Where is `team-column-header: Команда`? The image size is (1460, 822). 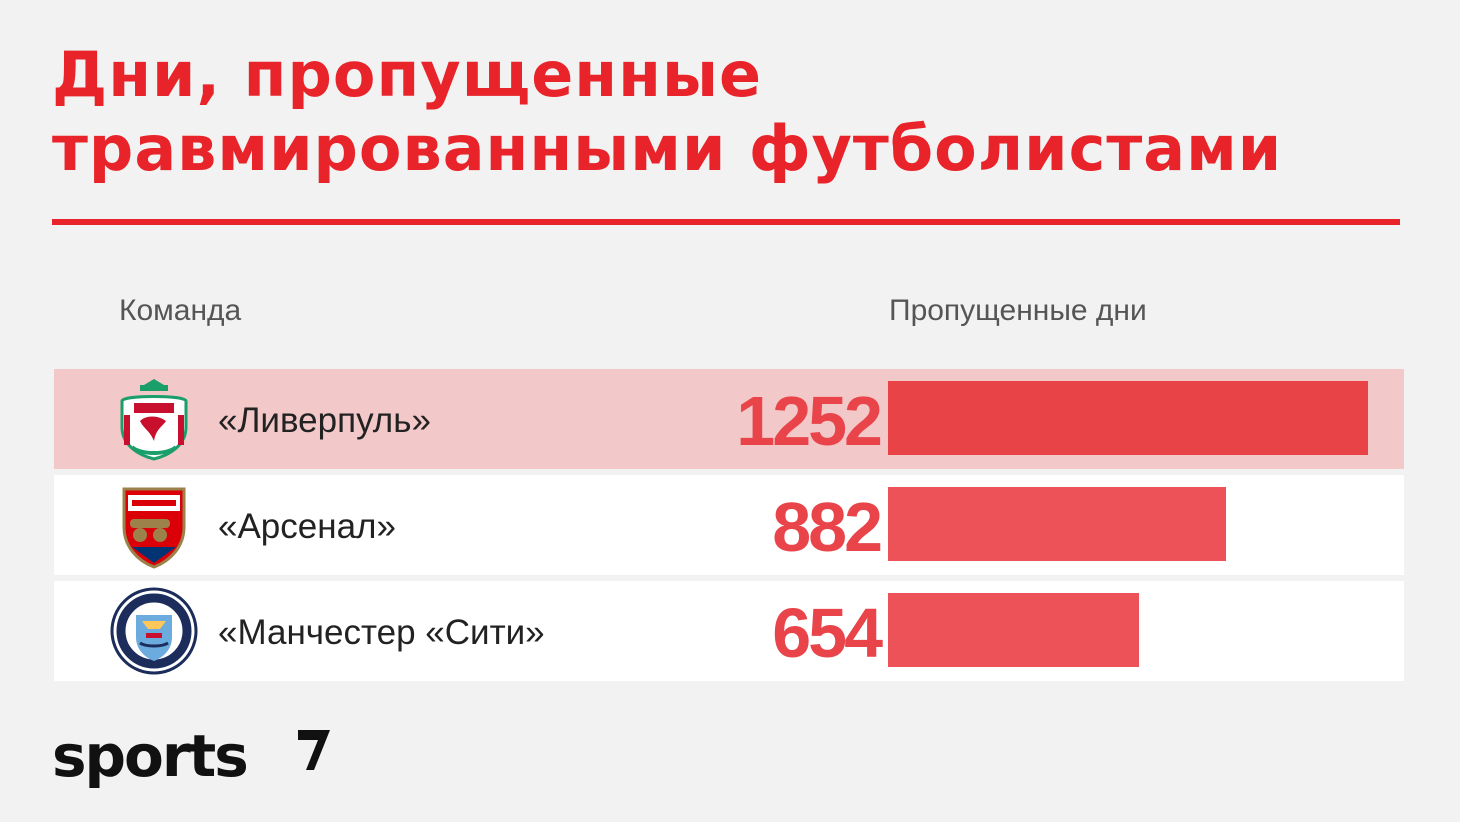 team-column-header: Команда is located at coordinates (180, 310).